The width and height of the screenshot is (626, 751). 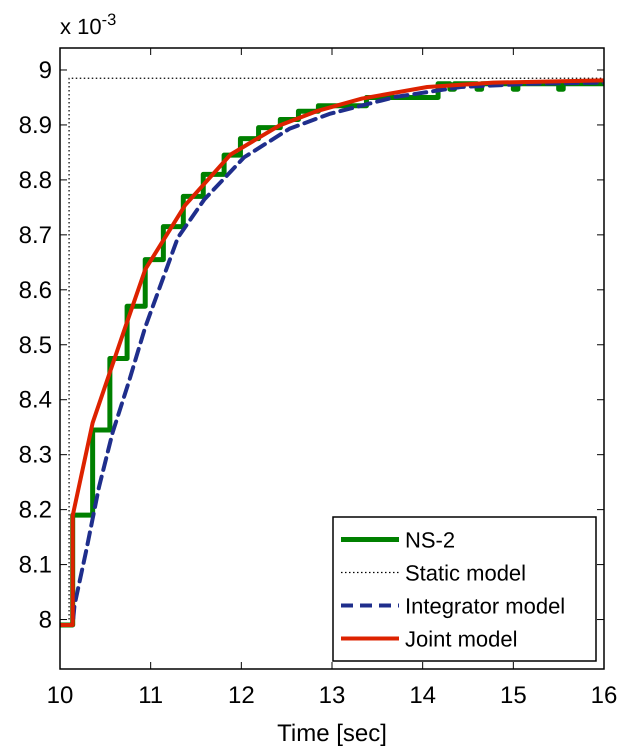 What do you see at coordinates (88, 25) in the screenshot?
I see `text: x 10$^{-3}$` at bounding box center [88, 25].